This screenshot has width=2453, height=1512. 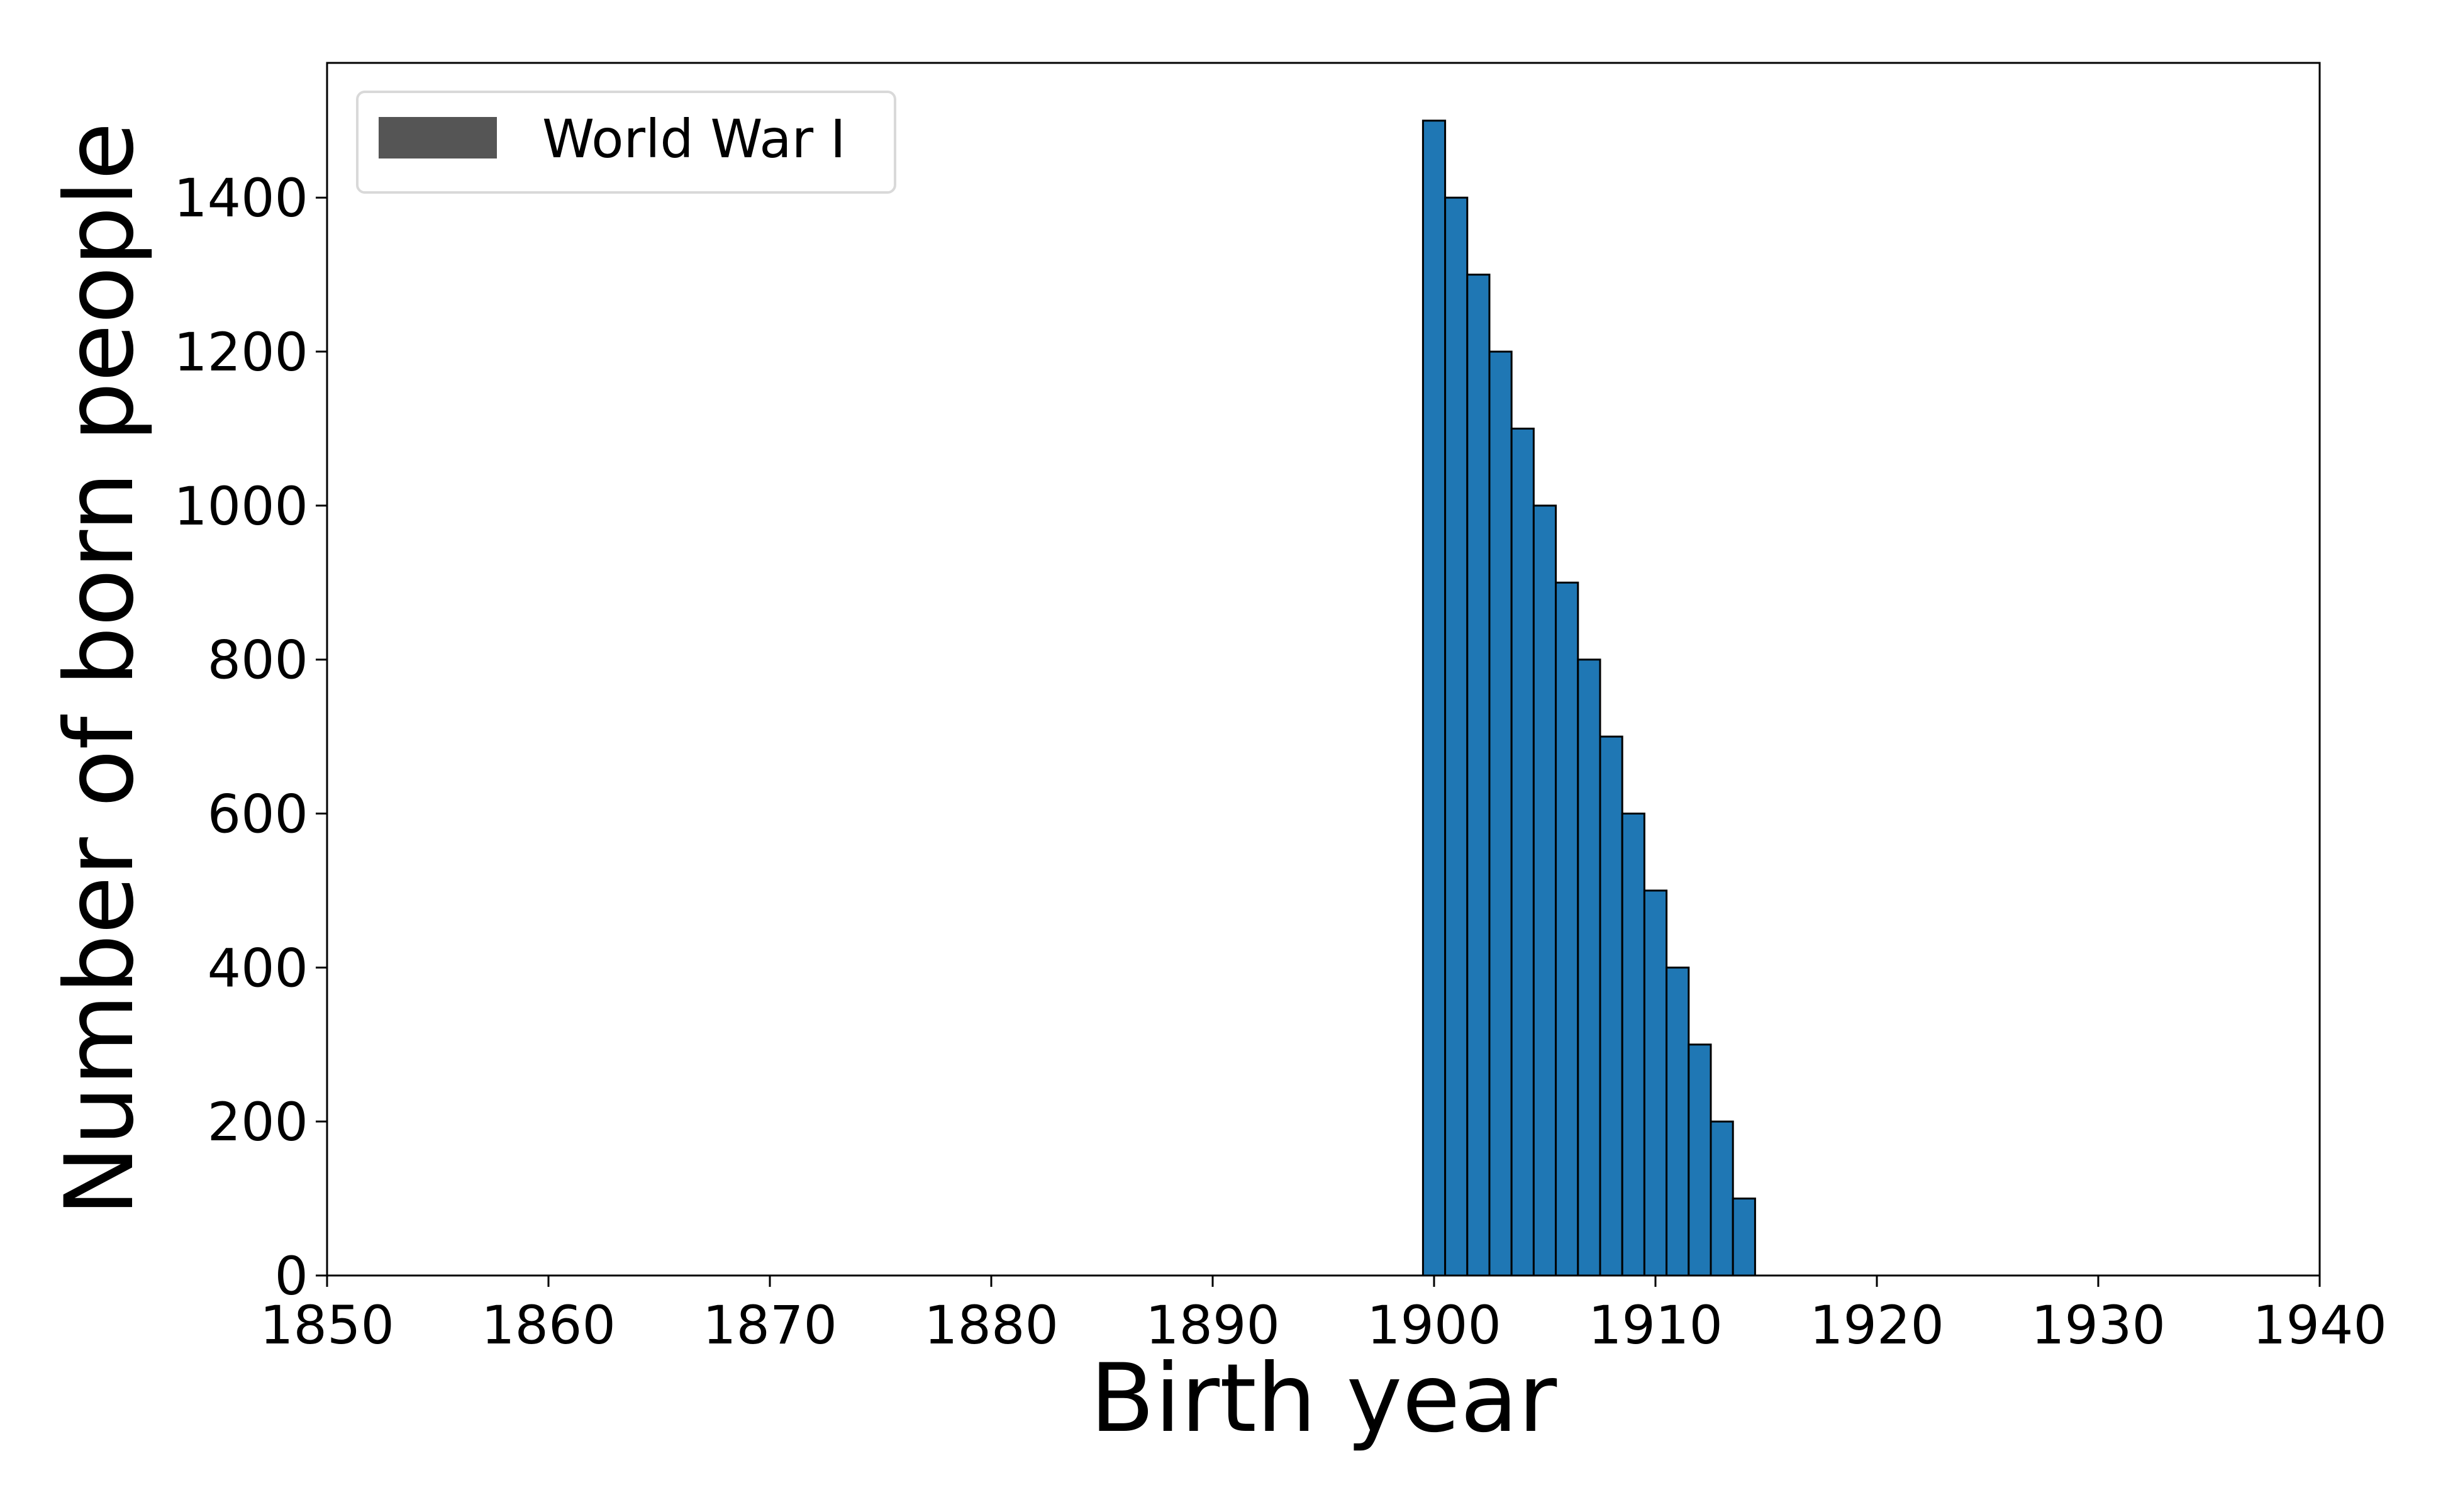 I want to click on bars-group, so click(x=1588, y=698).